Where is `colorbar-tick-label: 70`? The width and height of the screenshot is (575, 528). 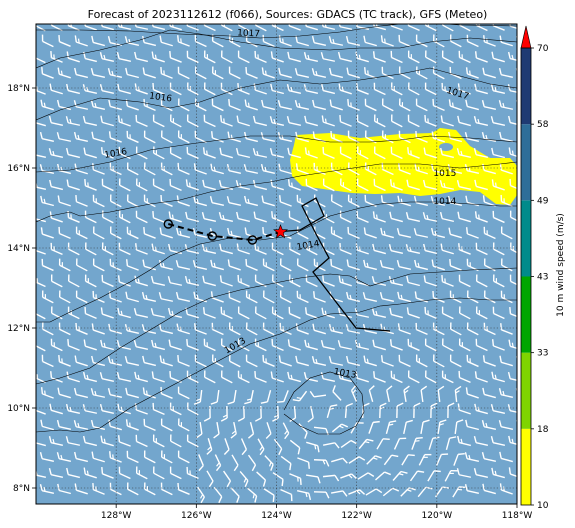
colorbar-tick-label: 70 is located at coordinates (543, 49).